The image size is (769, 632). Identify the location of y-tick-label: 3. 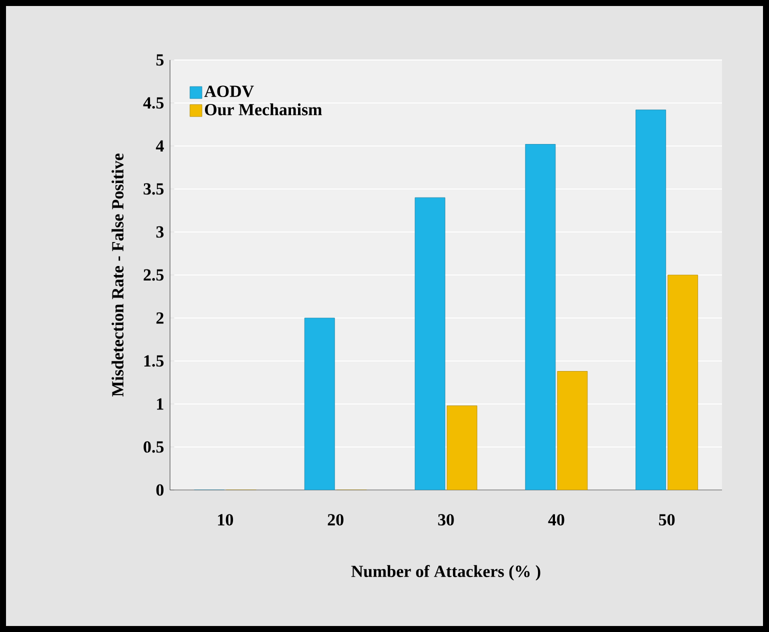
(160, 232).